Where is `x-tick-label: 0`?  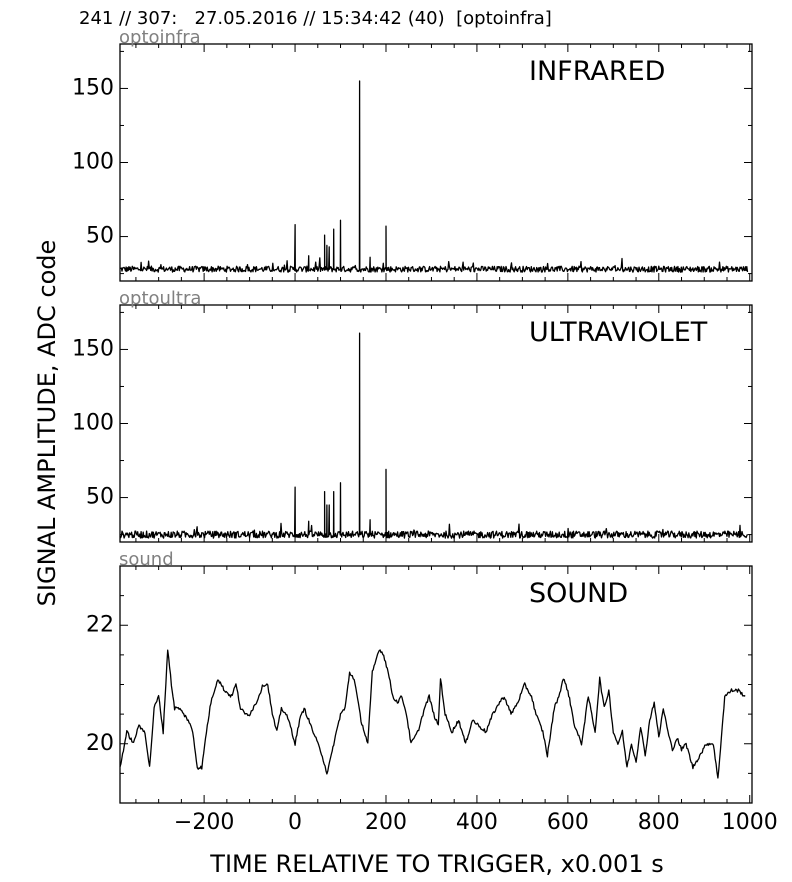 x-tick-label: 0 is located at coordinates (295, 822).